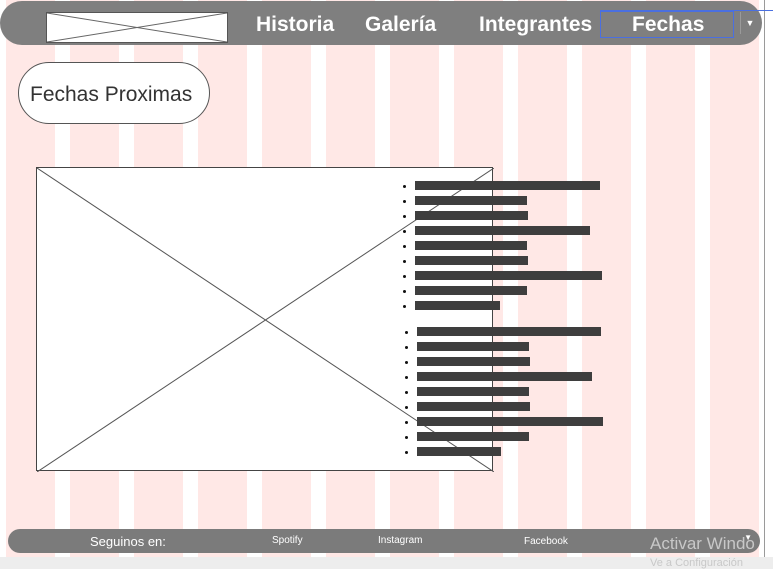 The image size is (773, 569). I want to click on nav-galeria: Galería, so click(401, 24).